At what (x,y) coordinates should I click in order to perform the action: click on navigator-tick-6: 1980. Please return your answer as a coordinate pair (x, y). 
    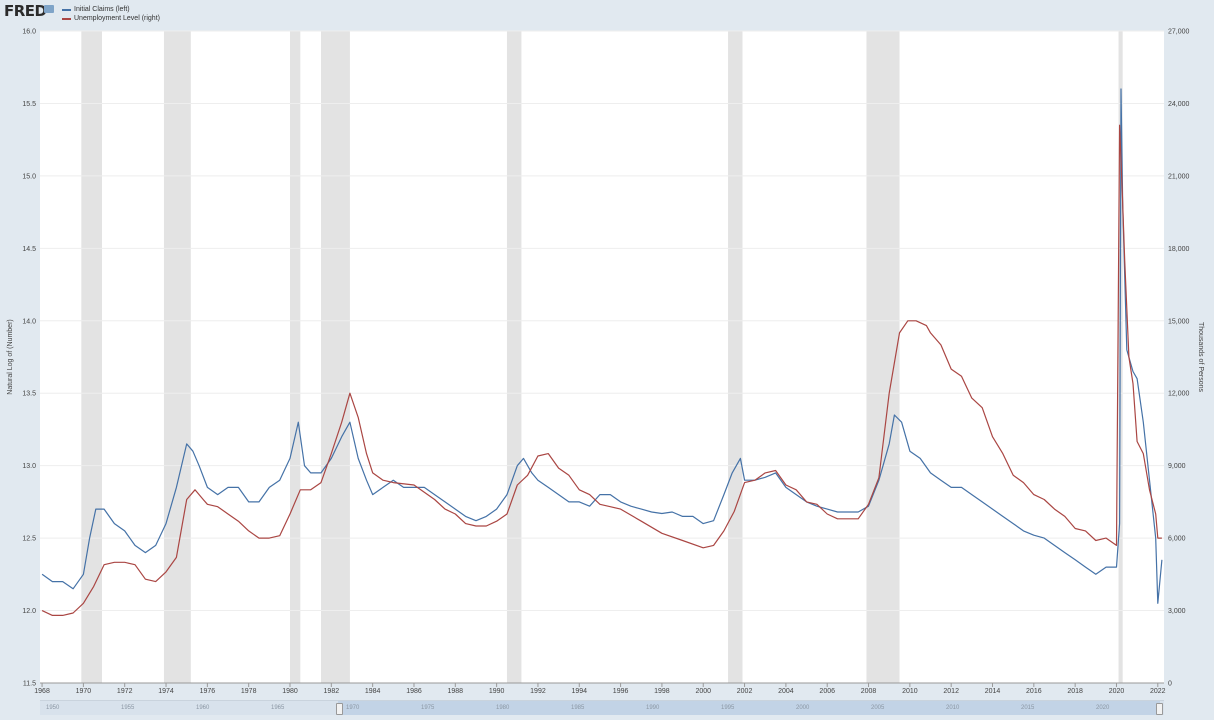
    Looking at the image, I should click on (503, 708).